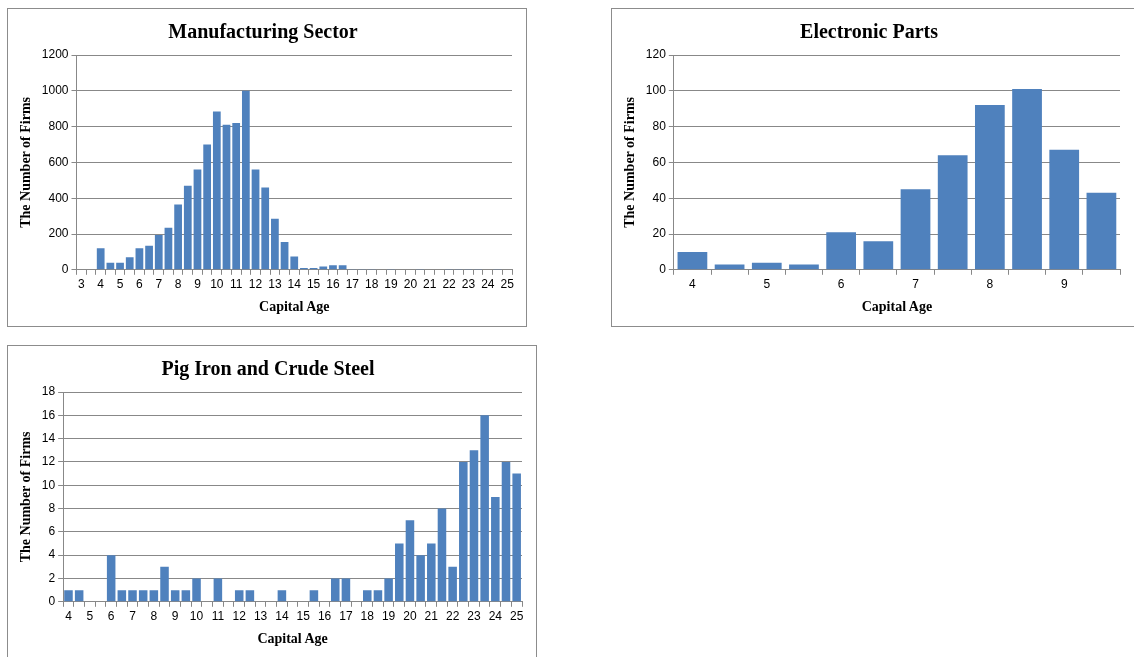 The image size is (1134, 657). What do you see at coordinates (52, 507) in the screenshot?
I see `y-tick-label: 8` at bounding box center [52, 507].